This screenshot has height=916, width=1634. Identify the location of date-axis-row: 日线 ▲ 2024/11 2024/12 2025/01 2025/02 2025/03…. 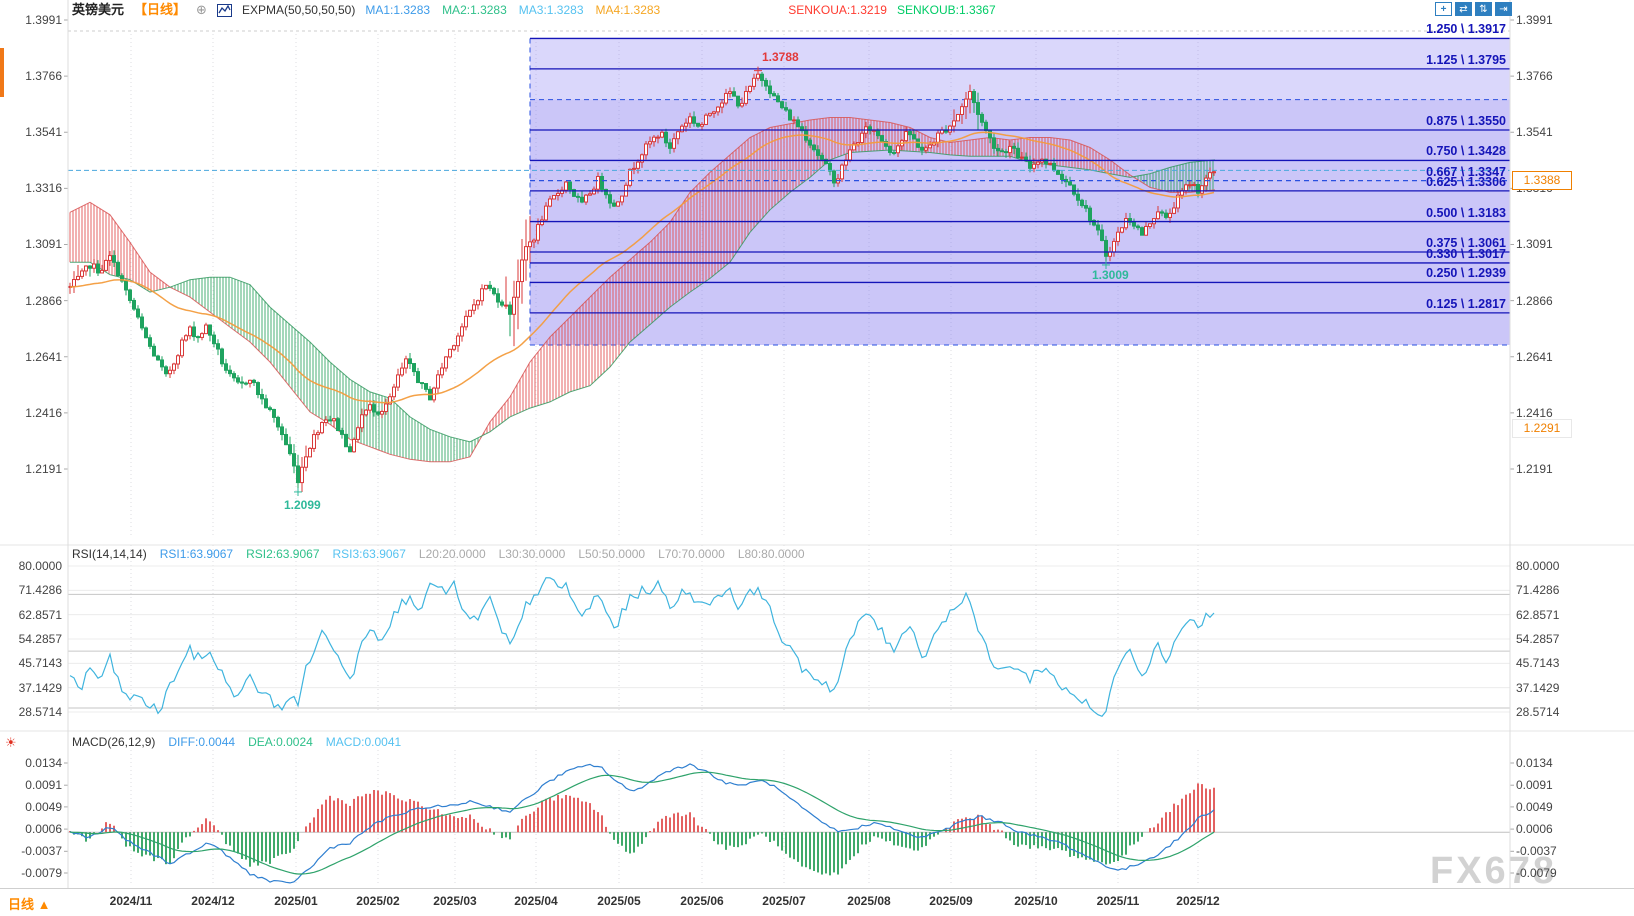
(817, 902).